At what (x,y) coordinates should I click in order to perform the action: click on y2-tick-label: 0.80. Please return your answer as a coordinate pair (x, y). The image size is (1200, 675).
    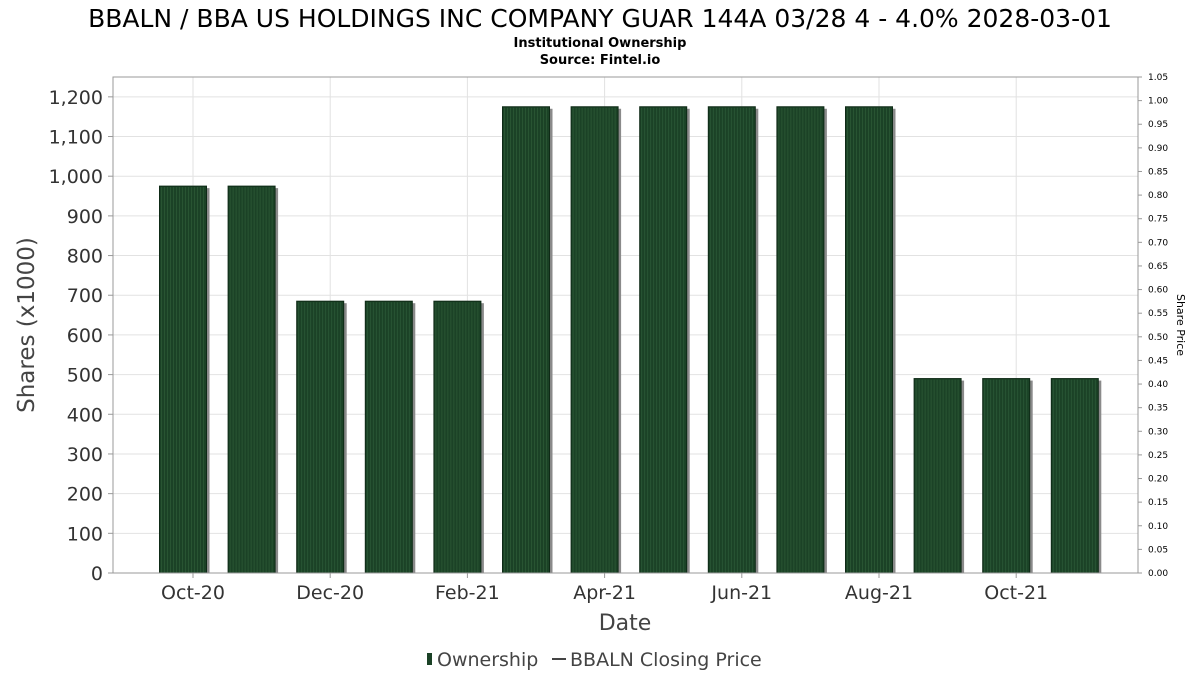
    Looking at the image, I should click on (1158, 196).